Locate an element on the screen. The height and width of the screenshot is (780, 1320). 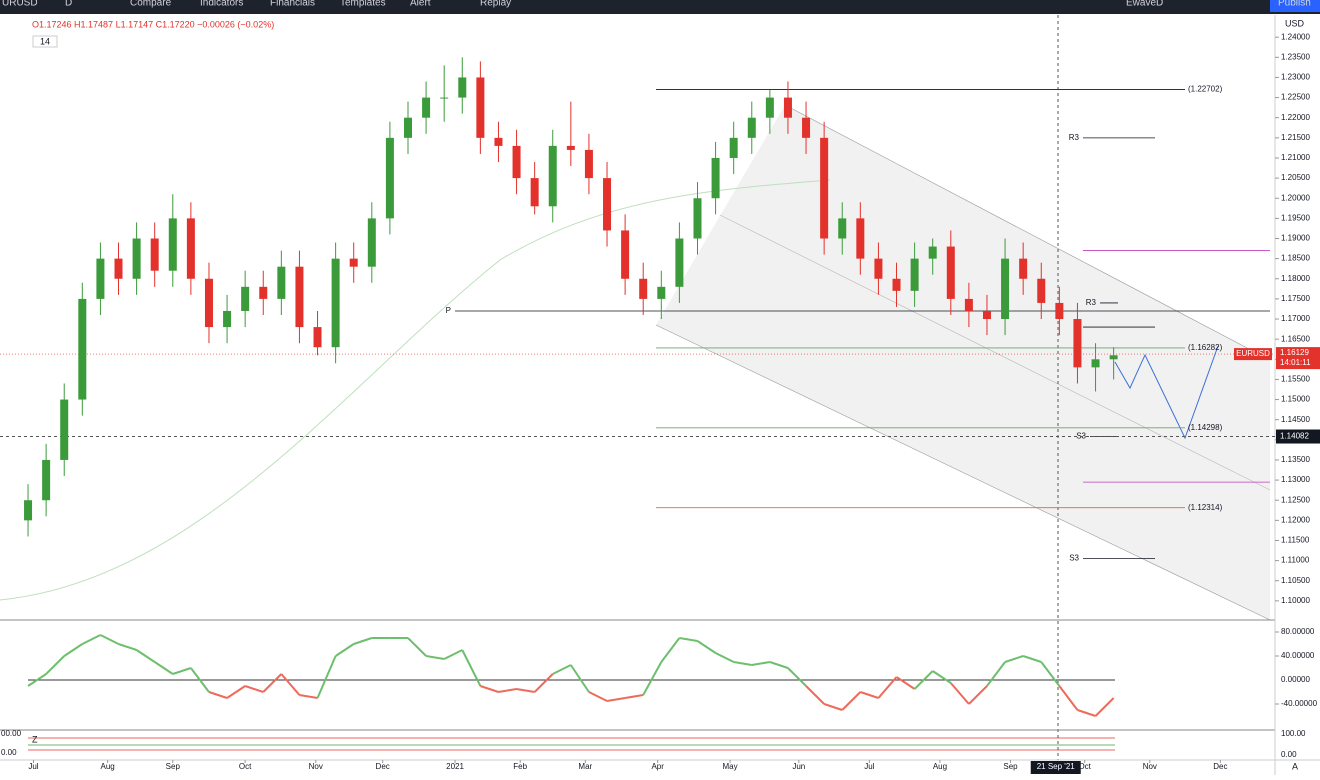
publish-button is located at coordinates (1295, 6).